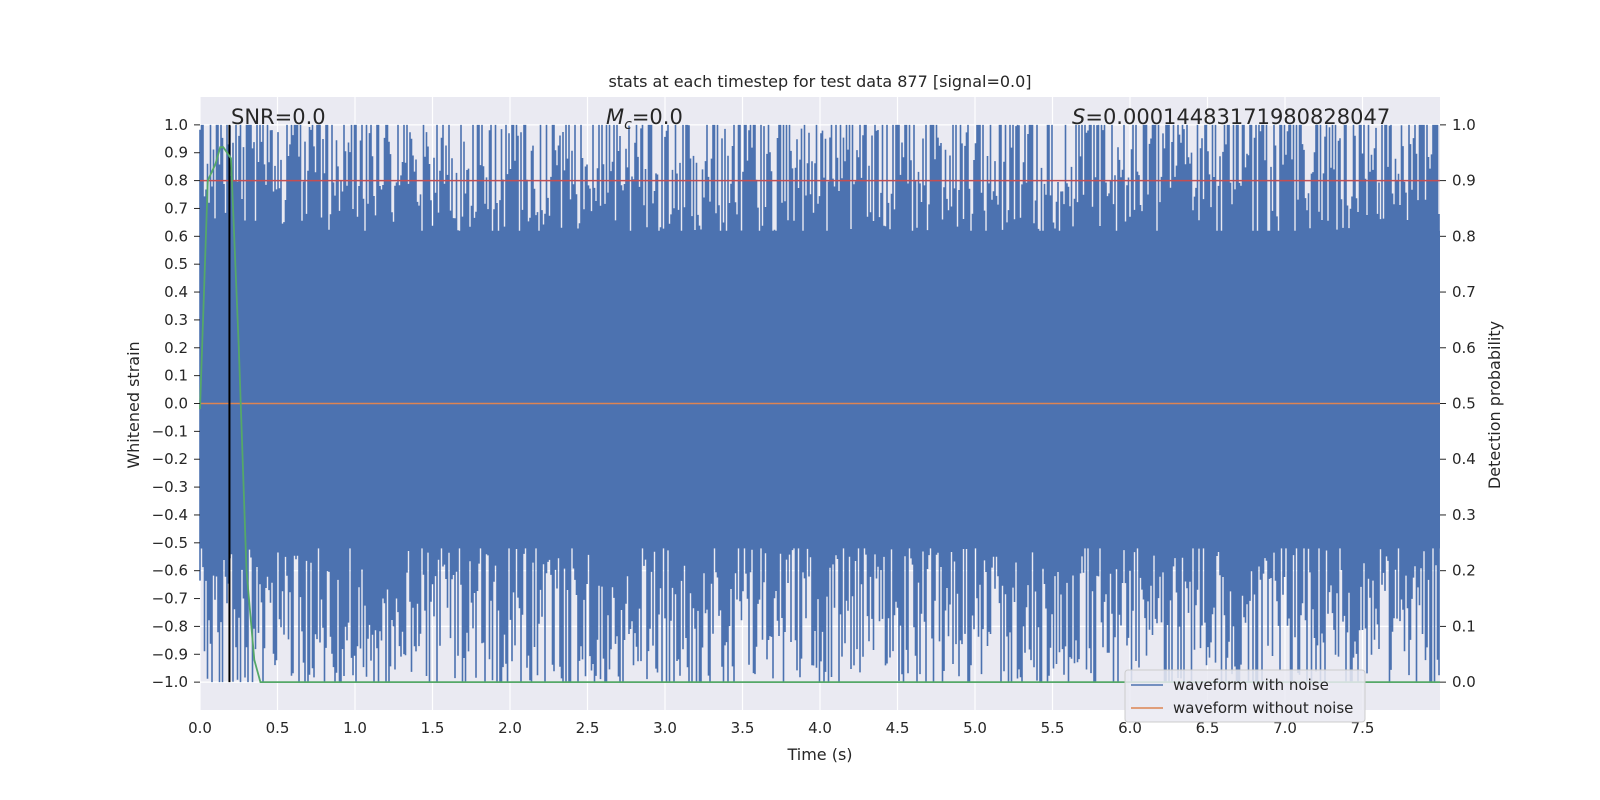 Image resolution: width=1600 pixels, height=800 pixels. Describe the element at coordinates (170, 626) in the screenshot. I see `y-left-tick-label: −0.8` at that location.